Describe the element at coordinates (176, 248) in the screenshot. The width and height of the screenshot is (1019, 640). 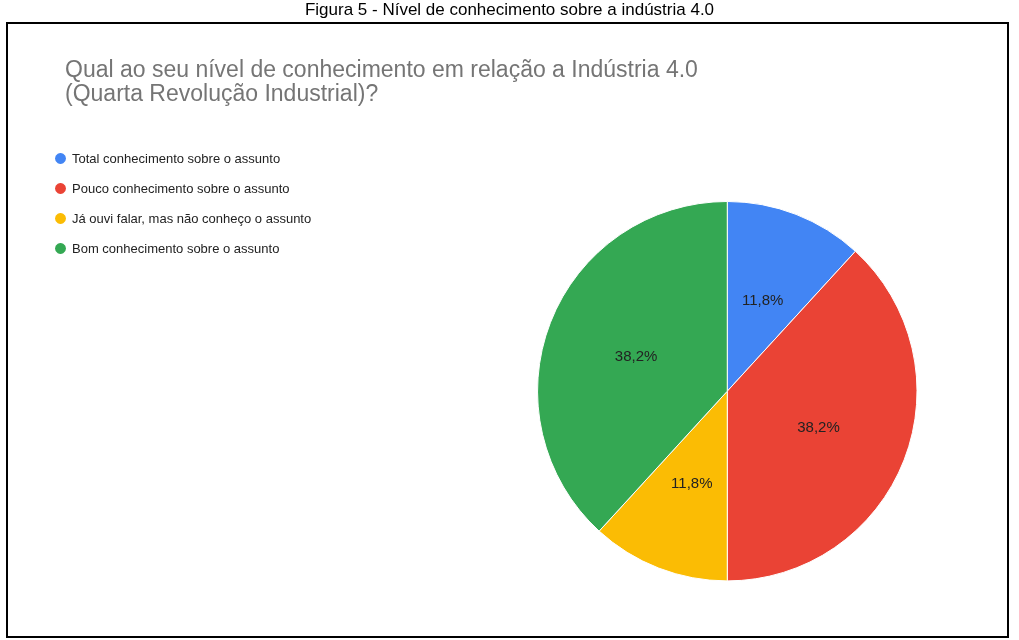
I see `legend-label: Bom conhecimento sobre o assunto` at that location.